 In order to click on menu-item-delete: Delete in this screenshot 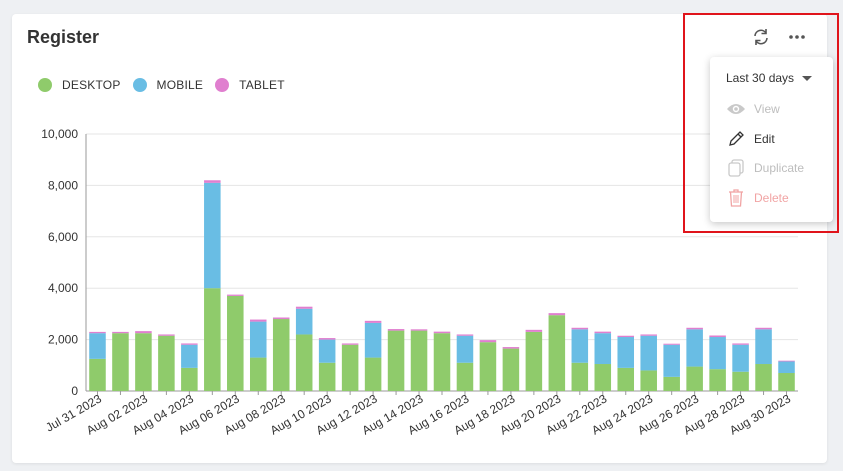, I will do `click(757, 198)`.